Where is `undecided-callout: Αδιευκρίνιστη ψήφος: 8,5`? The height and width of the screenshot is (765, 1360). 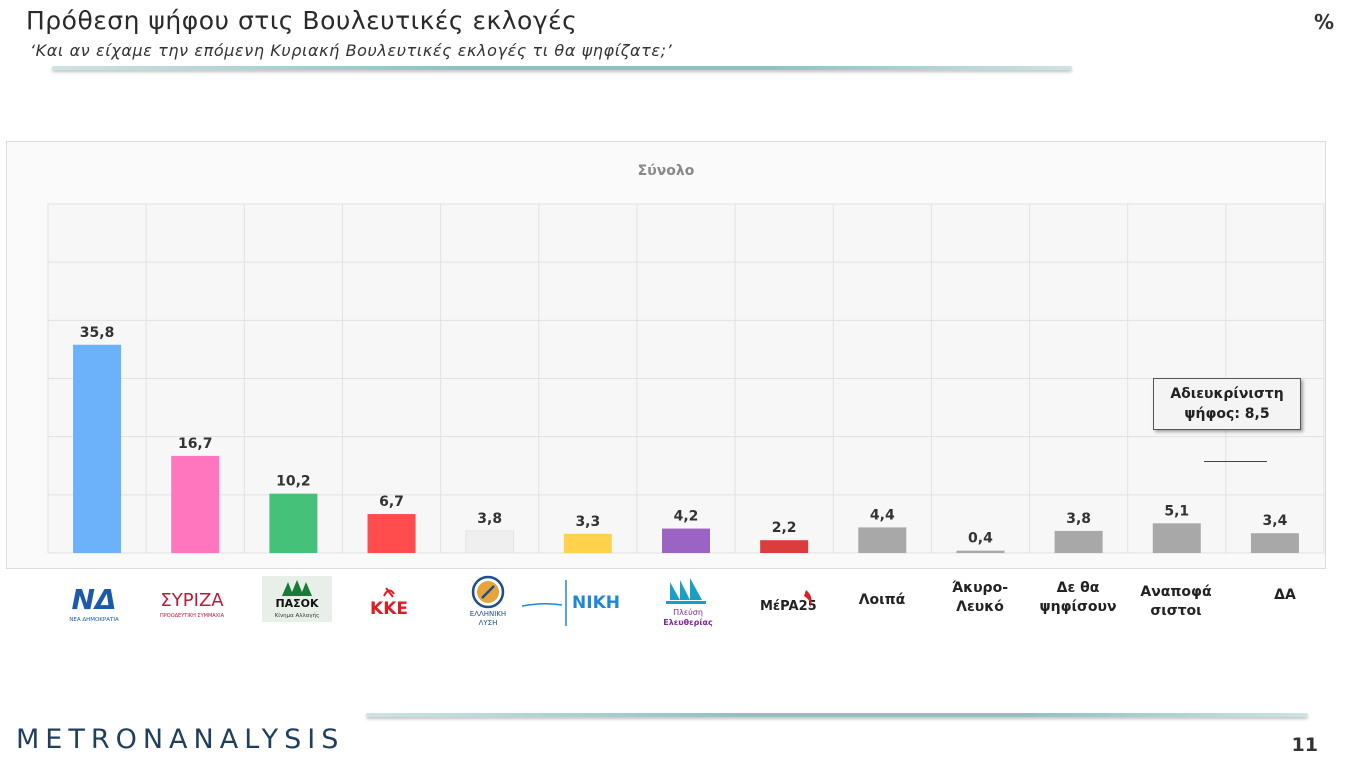
undecided-callout: Αδιευκρίνιστη ψήφος: 8,5 is located at coordinates (1227, 404).